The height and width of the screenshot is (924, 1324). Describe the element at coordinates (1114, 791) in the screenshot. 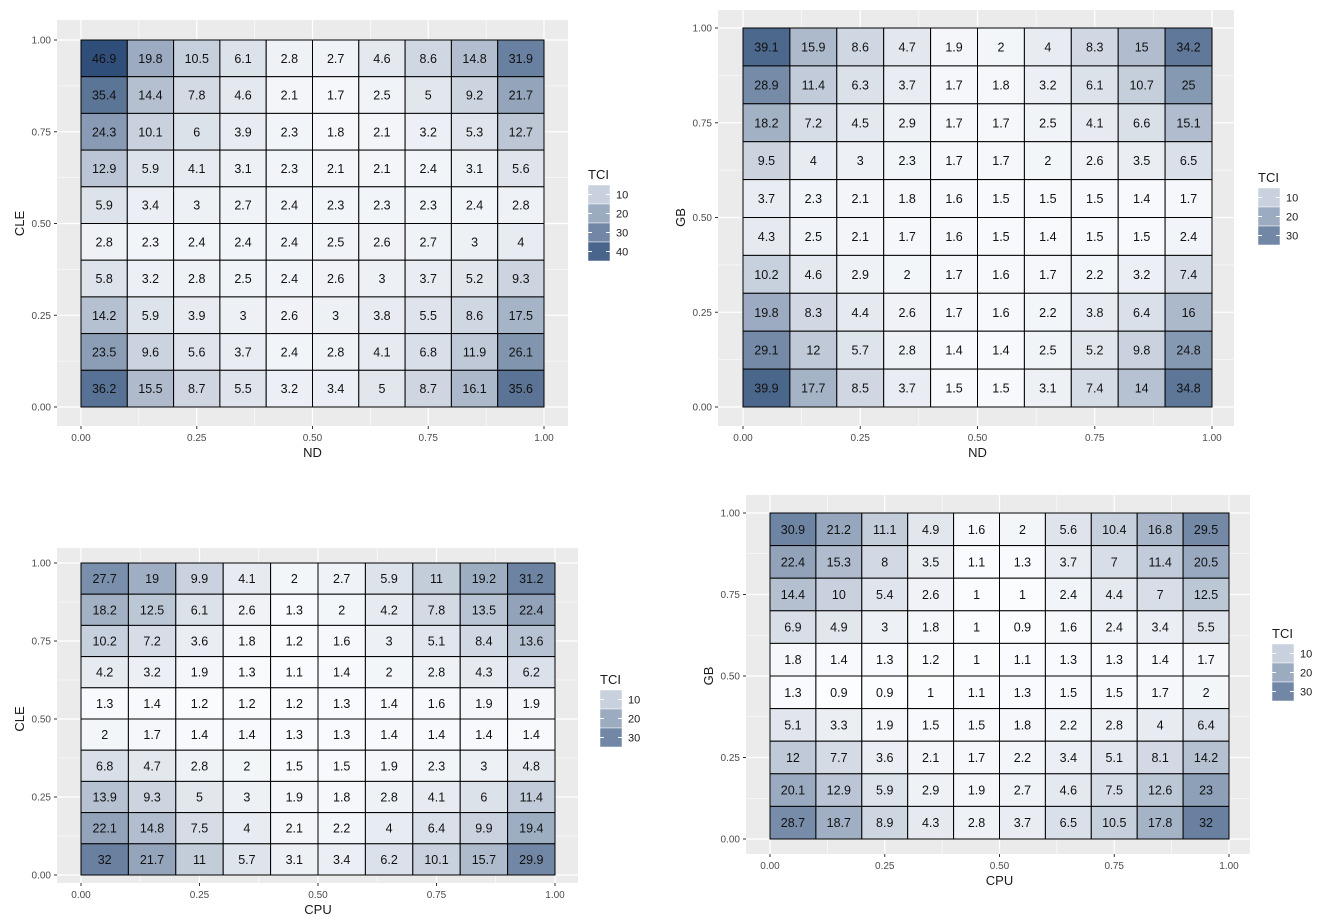

I see `cell-label: 7.5` at that location.